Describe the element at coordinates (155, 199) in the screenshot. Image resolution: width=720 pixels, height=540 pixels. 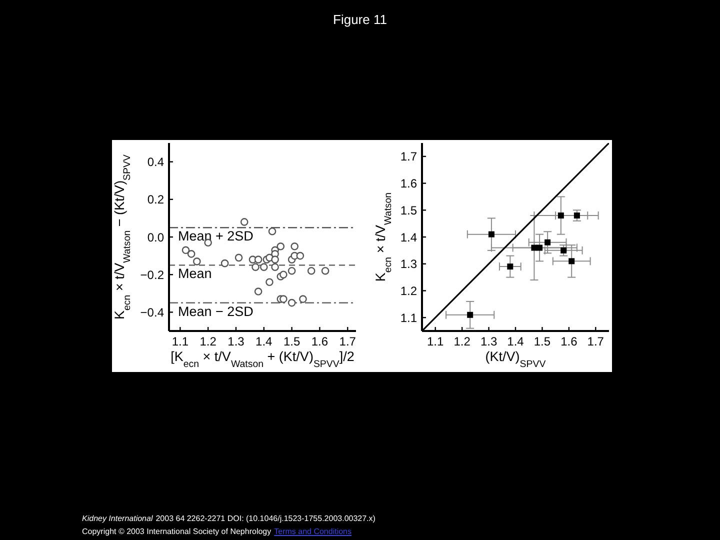
I see `y-tick-label: 0.2` at that location.